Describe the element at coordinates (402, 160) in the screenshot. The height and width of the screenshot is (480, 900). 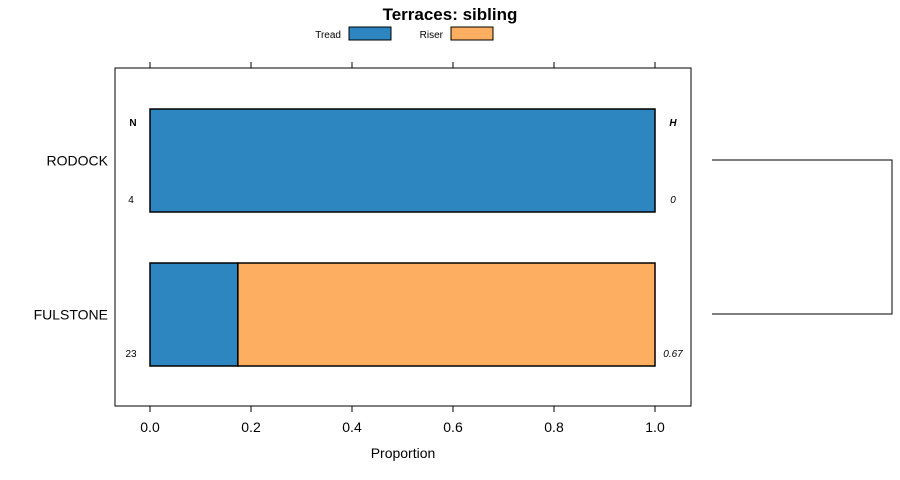
I see `bar-tread-rodock` at that location.